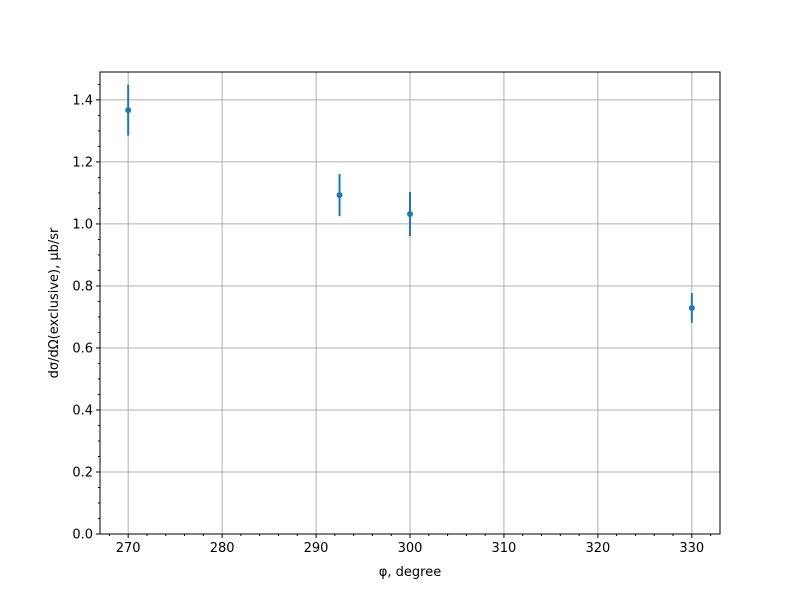 This screenshot has height=604, width=800. What do you see at coordinates (82, 348) in the screenshot?
I see `y-tick-label: 0.6` at bounding box center [82, 348].